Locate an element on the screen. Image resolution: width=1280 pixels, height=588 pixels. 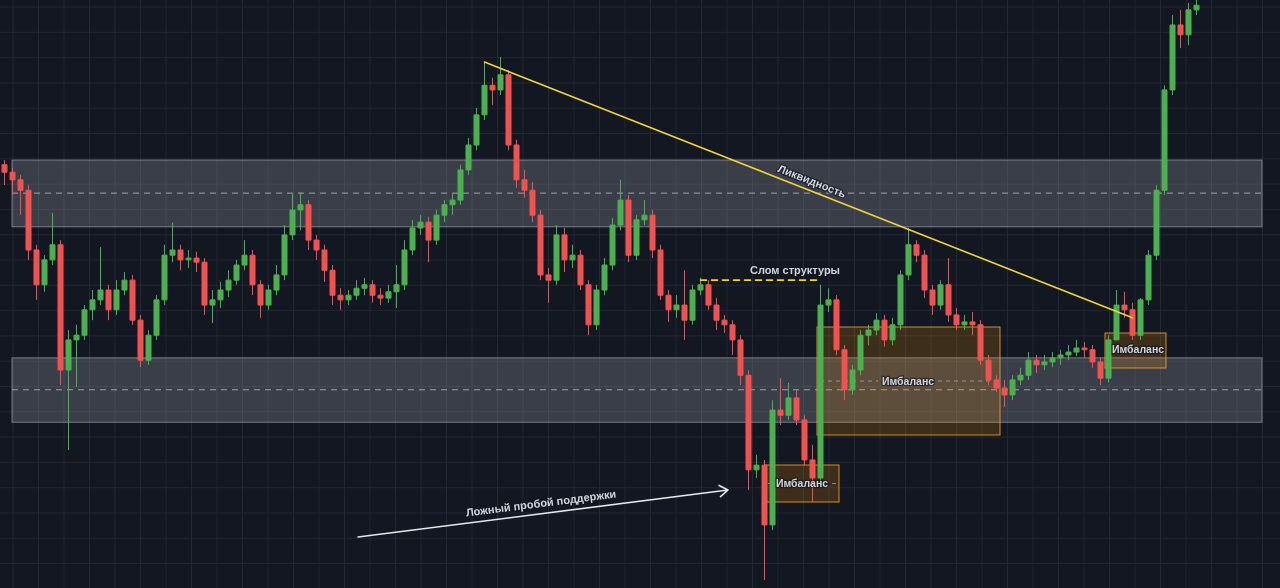
annotation: Слом структуры is located at coordinates (795, 270).